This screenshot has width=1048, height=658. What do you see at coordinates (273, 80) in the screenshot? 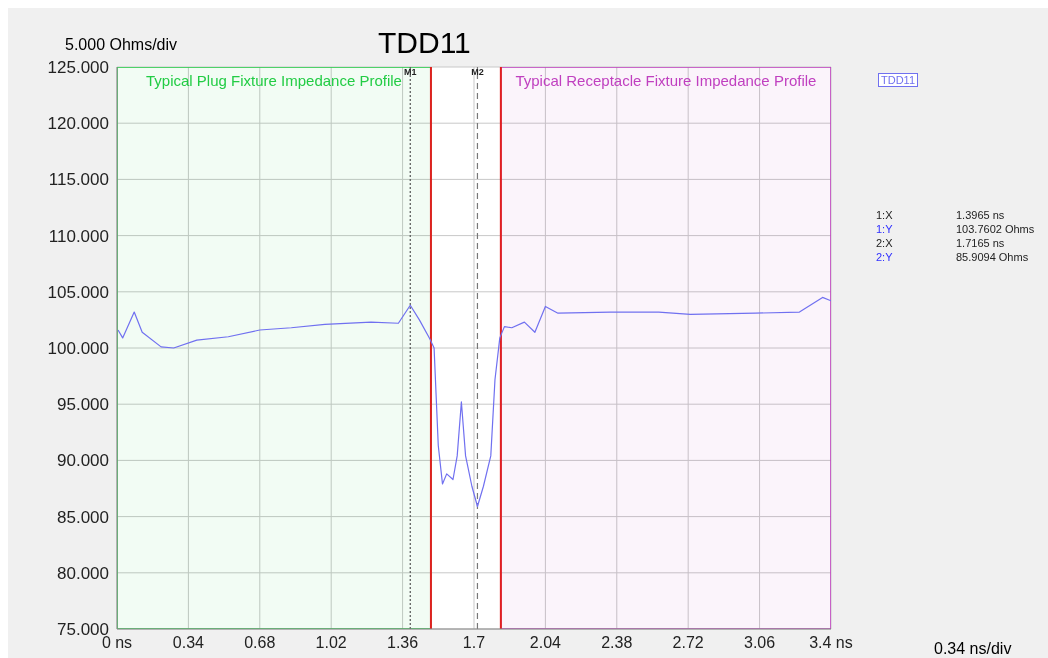
I see `band-label: Typical Plug Fixture Impedance Profile` at bounding box center [273, 80].